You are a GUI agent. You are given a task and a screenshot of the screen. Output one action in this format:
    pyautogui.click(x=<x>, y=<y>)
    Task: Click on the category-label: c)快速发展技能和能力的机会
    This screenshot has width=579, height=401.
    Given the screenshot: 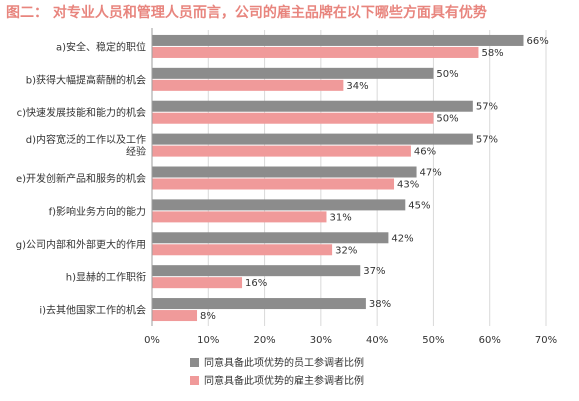 What is the action you would take?
    pyautogui.click(x=81, y=112)
    